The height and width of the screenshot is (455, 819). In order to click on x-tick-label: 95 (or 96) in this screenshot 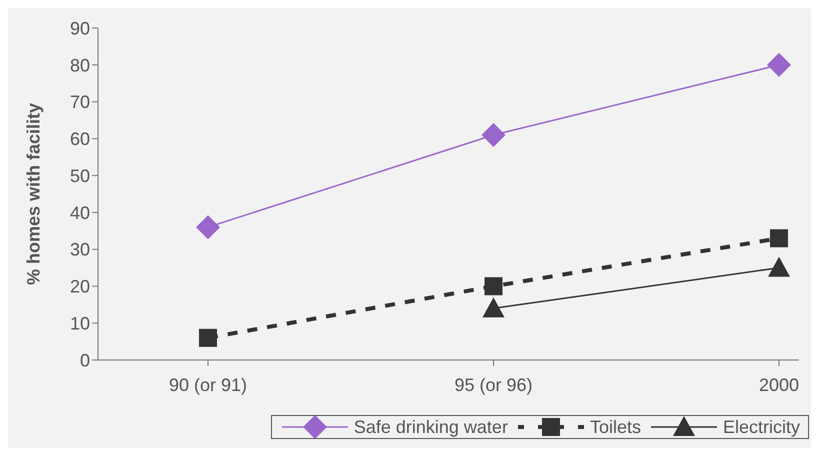, I will do `click(493, 384)`.